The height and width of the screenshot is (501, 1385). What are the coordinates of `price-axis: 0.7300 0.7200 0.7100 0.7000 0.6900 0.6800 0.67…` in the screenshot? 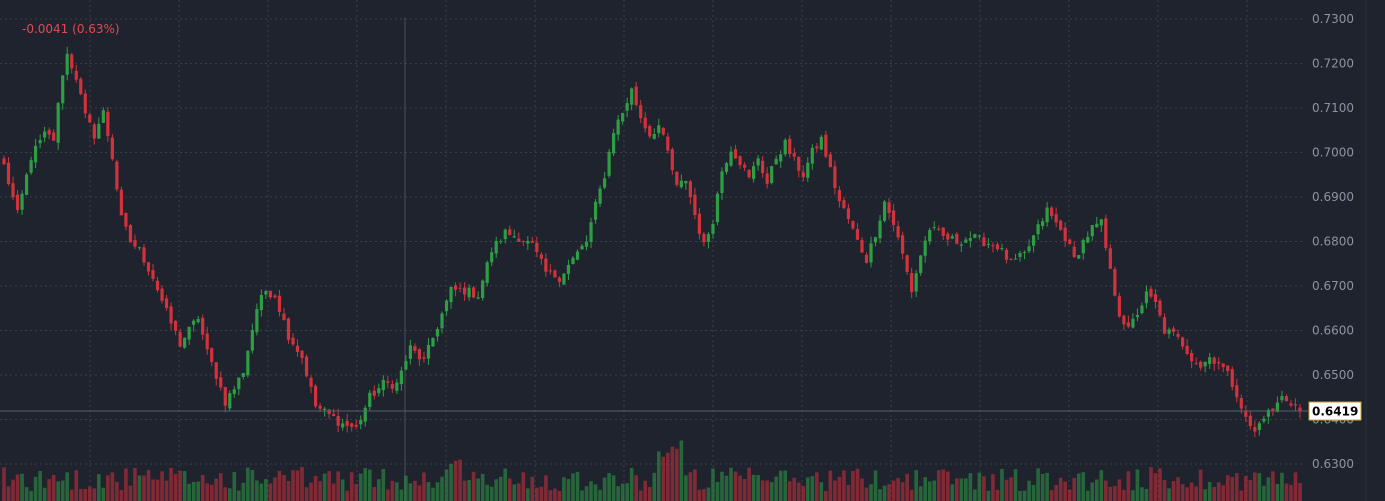 It's located at (1333, 241).